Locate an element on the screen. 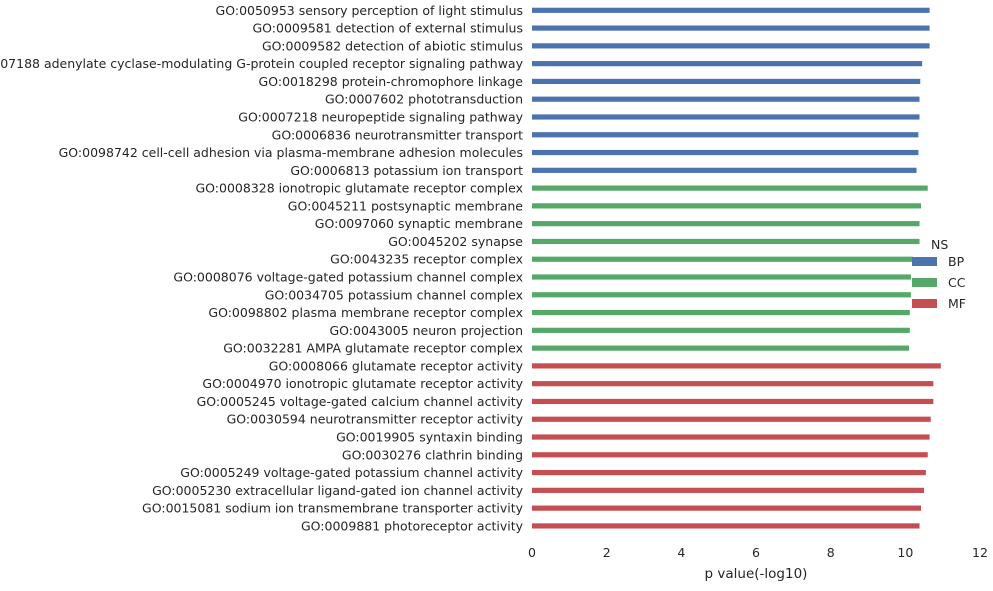 The height and width of the screenshot is (591, 993). category-label: GO:0018298 protein-chromophore linkage is located at coordinates (391, 81).